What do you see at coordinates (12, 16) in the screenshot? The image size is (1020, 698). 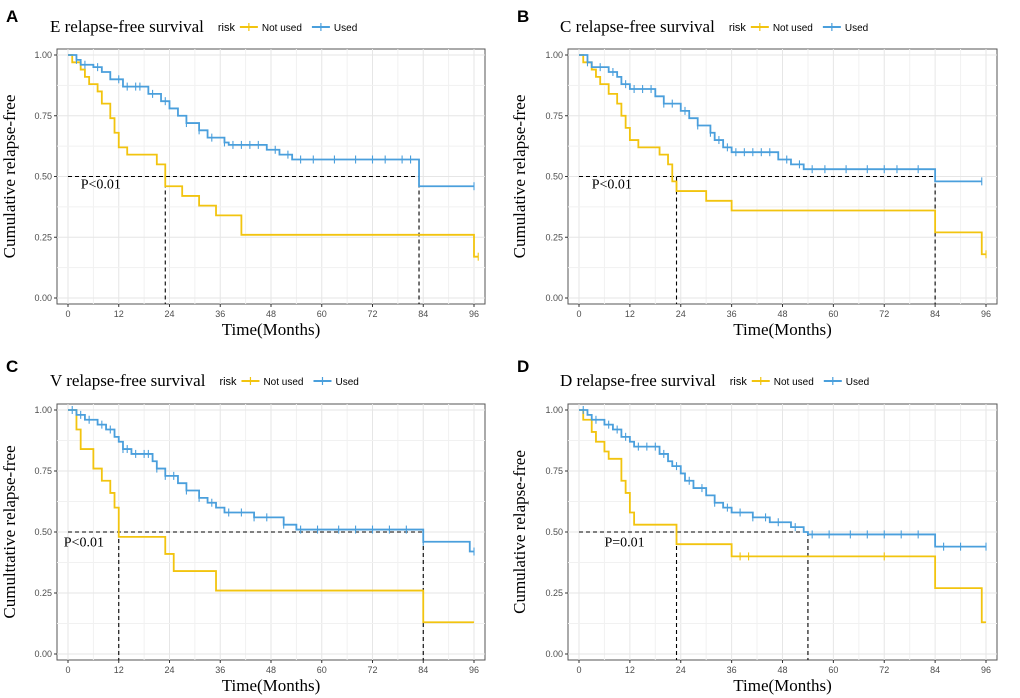 I see `panel-label: A` at bounding box center [12, 16].